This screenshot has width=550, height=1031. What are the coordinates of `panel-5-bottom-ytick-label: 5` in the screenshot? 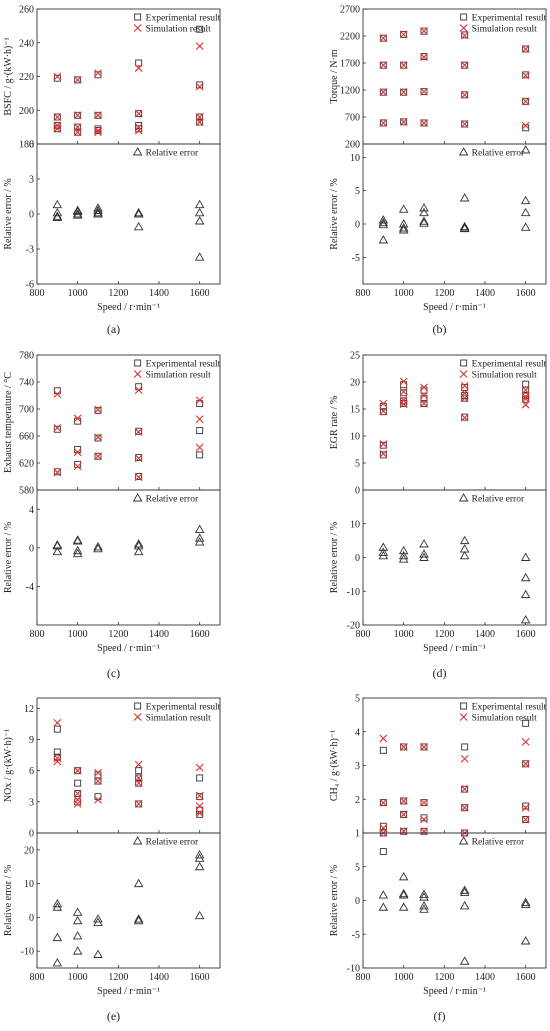 It's located at (357, 867).